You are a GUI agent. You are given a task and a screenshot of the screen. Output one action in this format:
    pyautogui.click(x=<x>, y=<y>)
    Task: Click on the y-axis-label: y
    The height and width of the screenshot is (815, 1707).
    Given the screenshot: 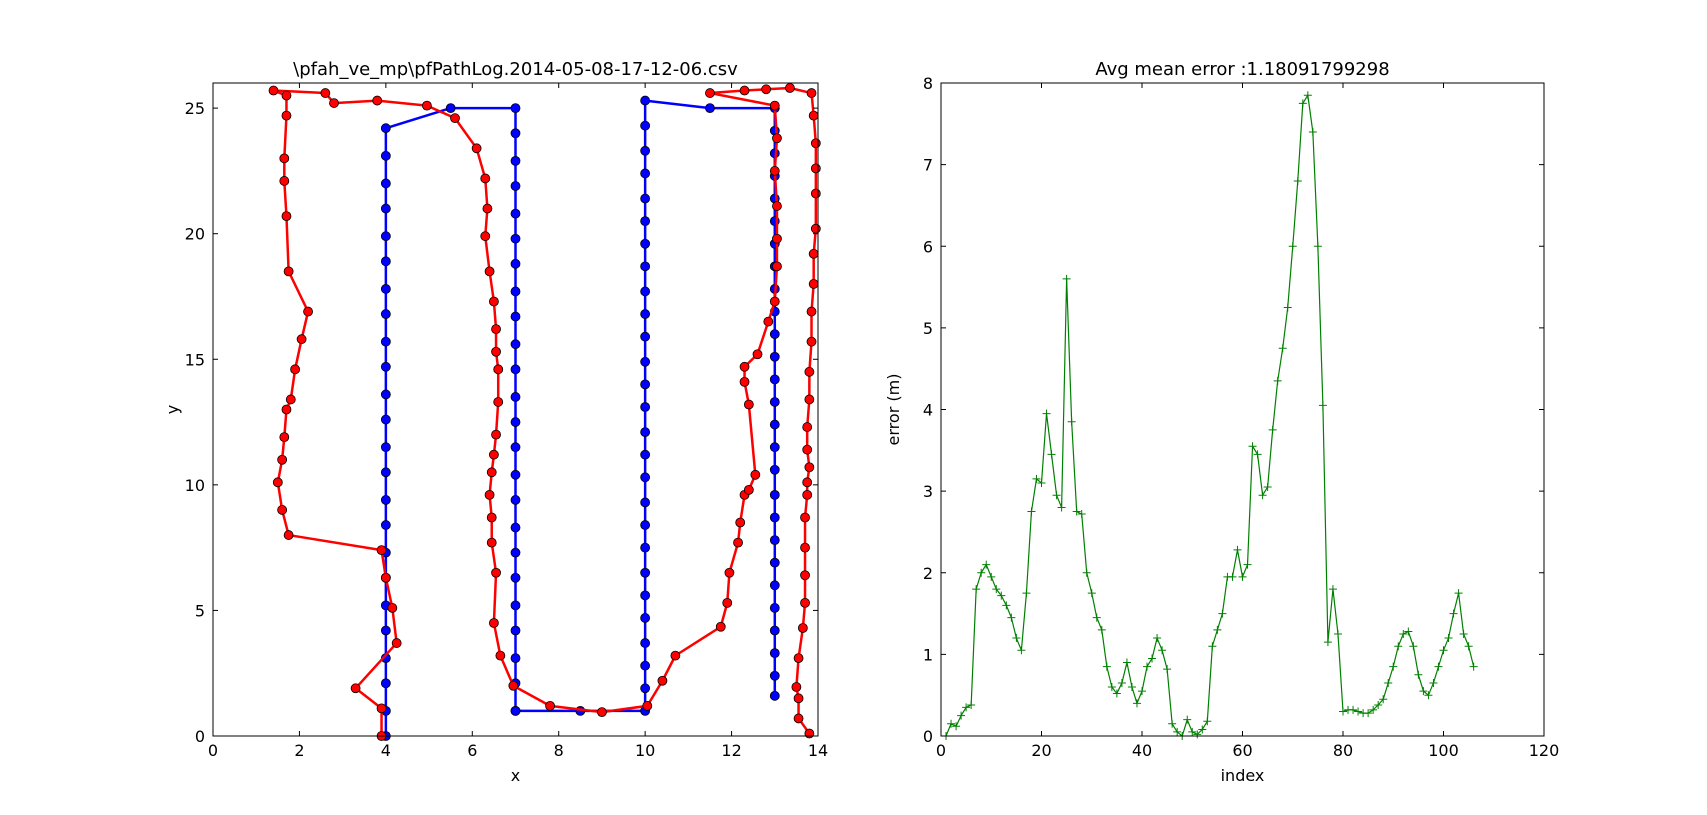 What is the action you would take?
    pyautogui.click(x=172, y=409)
    